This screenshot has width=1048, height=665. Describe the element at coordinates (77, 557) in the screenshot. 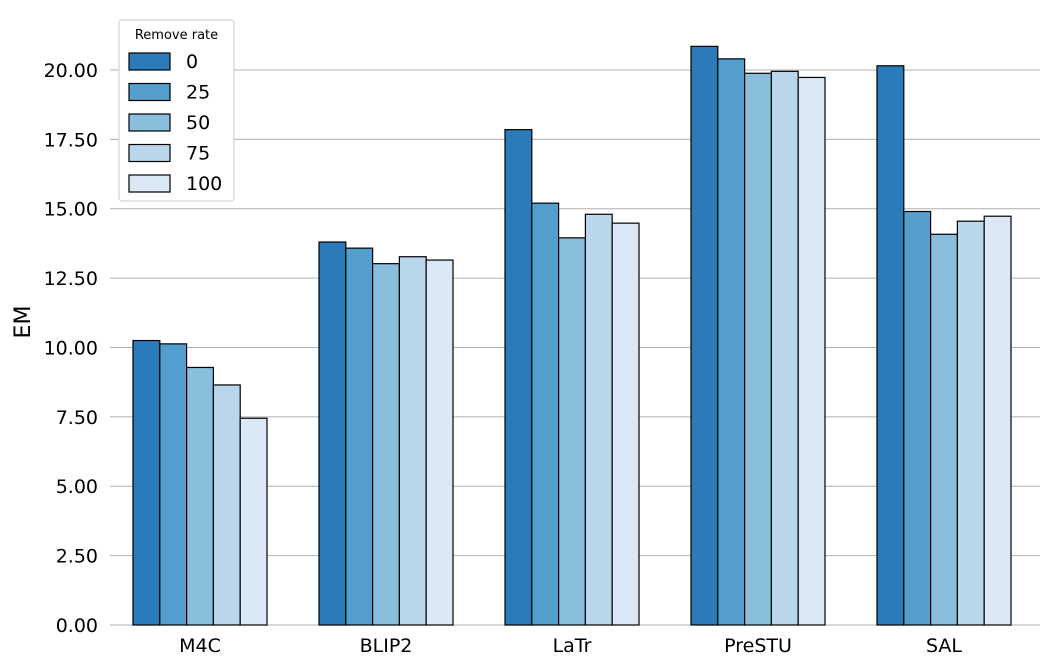

I see `y-tick-label: 2.50` at that location.